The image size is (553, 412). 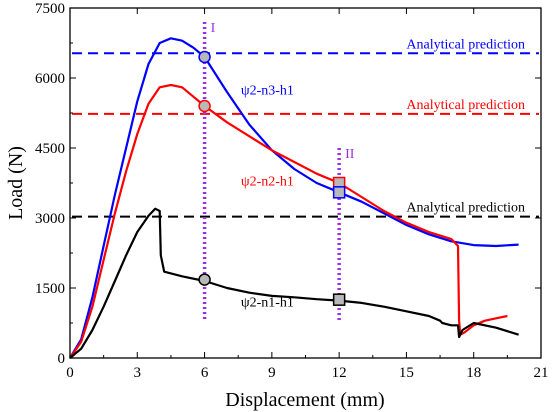 What do you see at coordinates (205, 373) in the screenshot?
I see `x-tick-label-2: 6` at bounding box center [205, 373].